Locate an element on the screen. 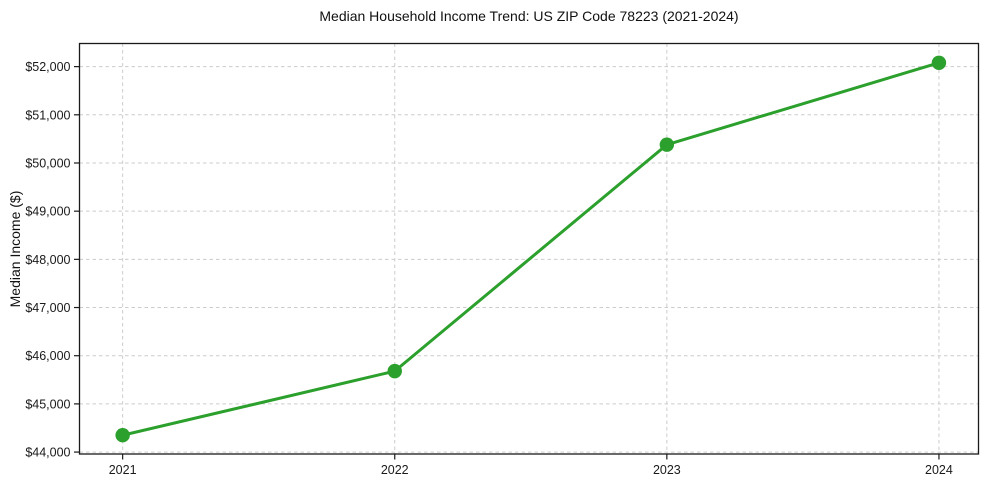 The width and height of the screenshot is (989, 490). y-tick-label: $50,000 is located at coordinates (47, 163).